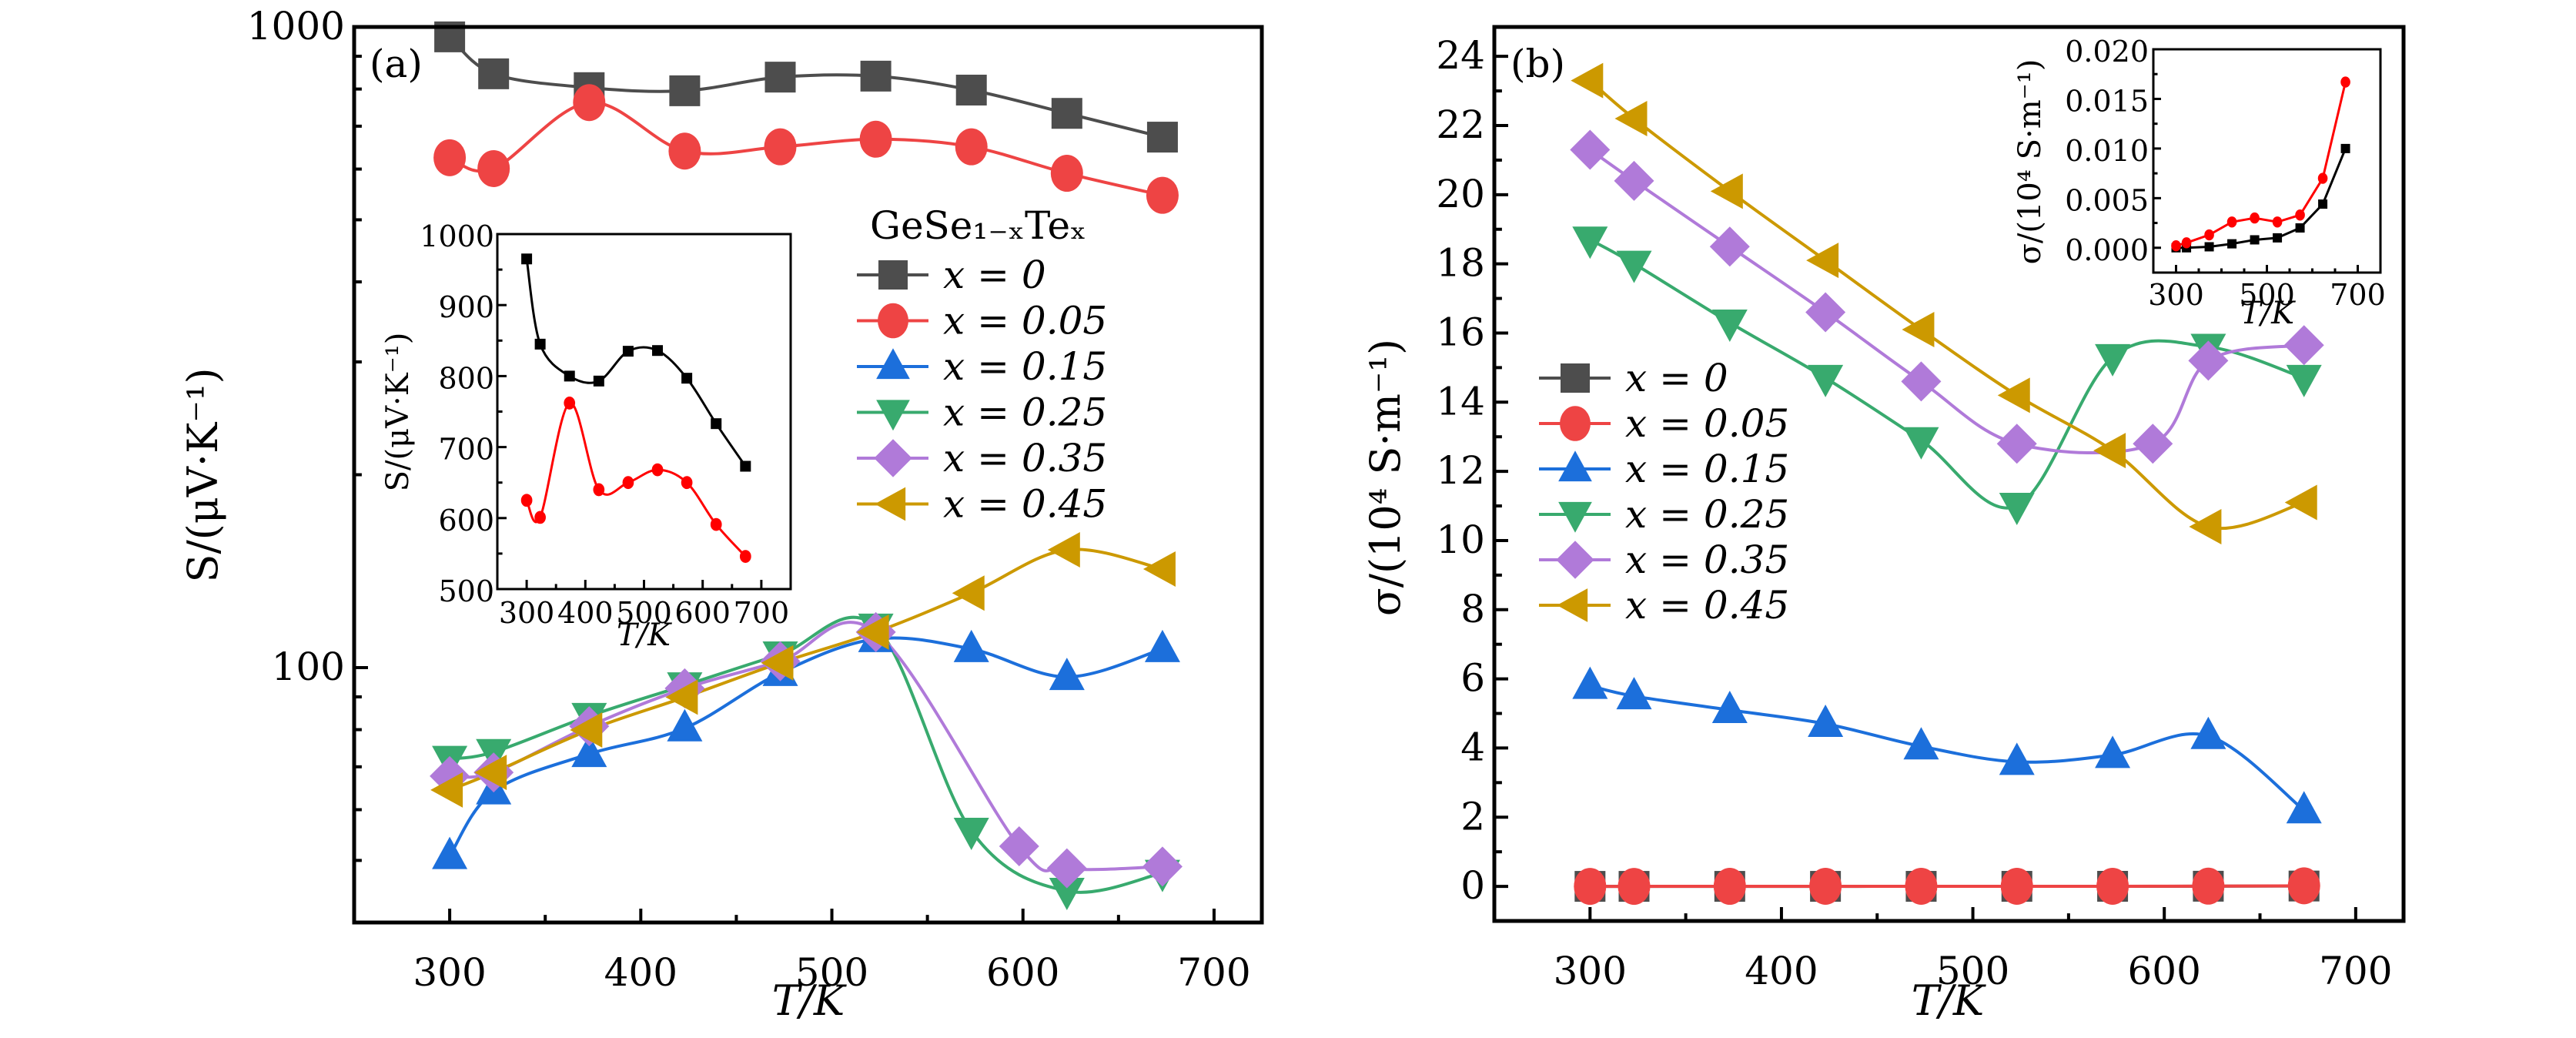 The height and width of the screenshot is (1038, 2576). Describe the element at coordinates (1472, 678) in the screenshot. I see `b-ytick-label: 6` at that location.